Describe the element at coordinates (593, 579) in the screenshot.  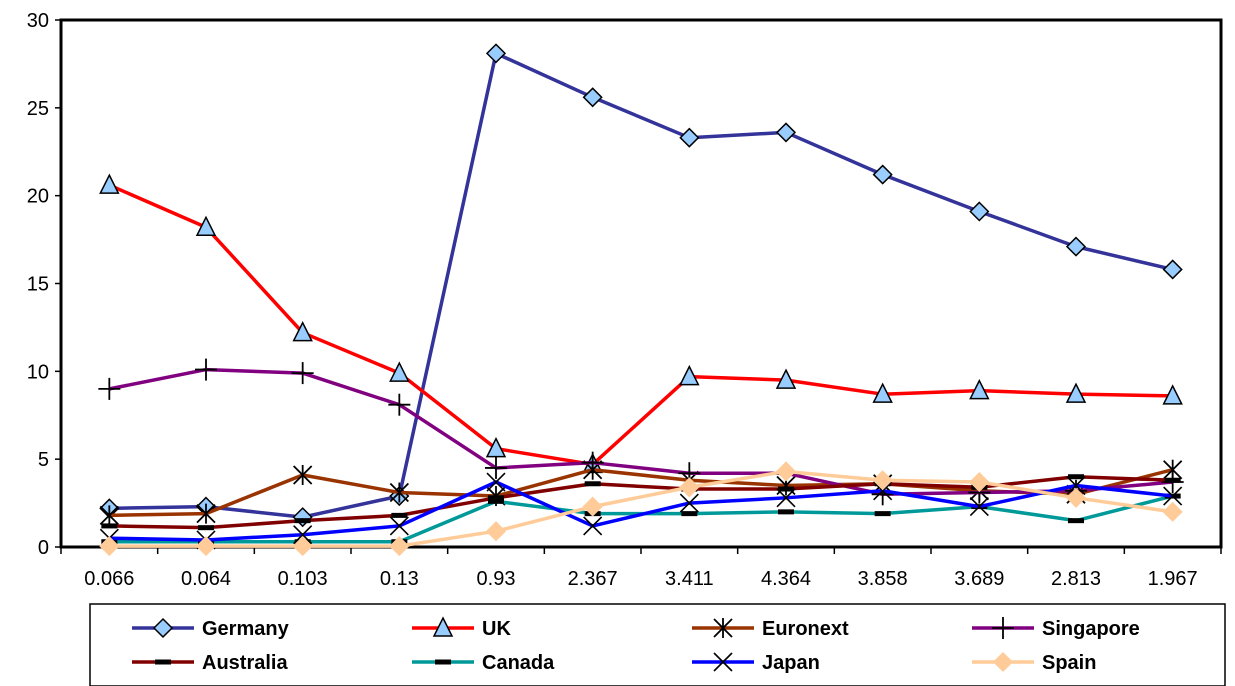
I see `x-tick-label: 2.367` at that location.